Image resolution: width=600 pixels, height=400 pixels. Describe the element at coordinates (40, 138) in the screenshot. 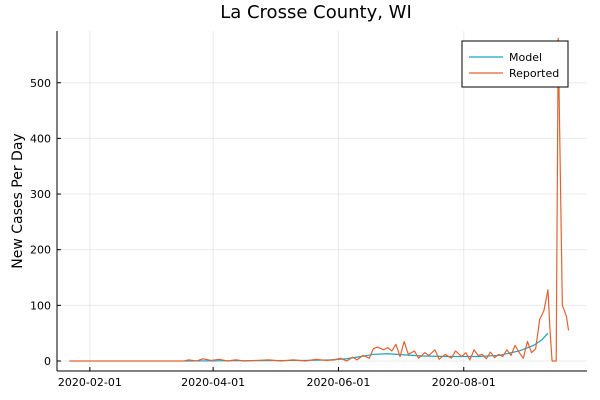

I see `y-tick-label: 400` at that location.